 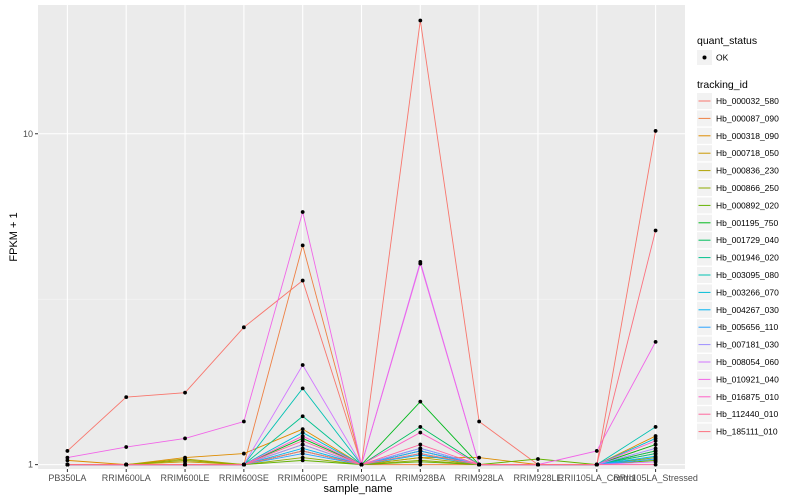 I want to click on legend-label-Hb_000318_090: Hb_000318_090, so click(x=747, y=136).